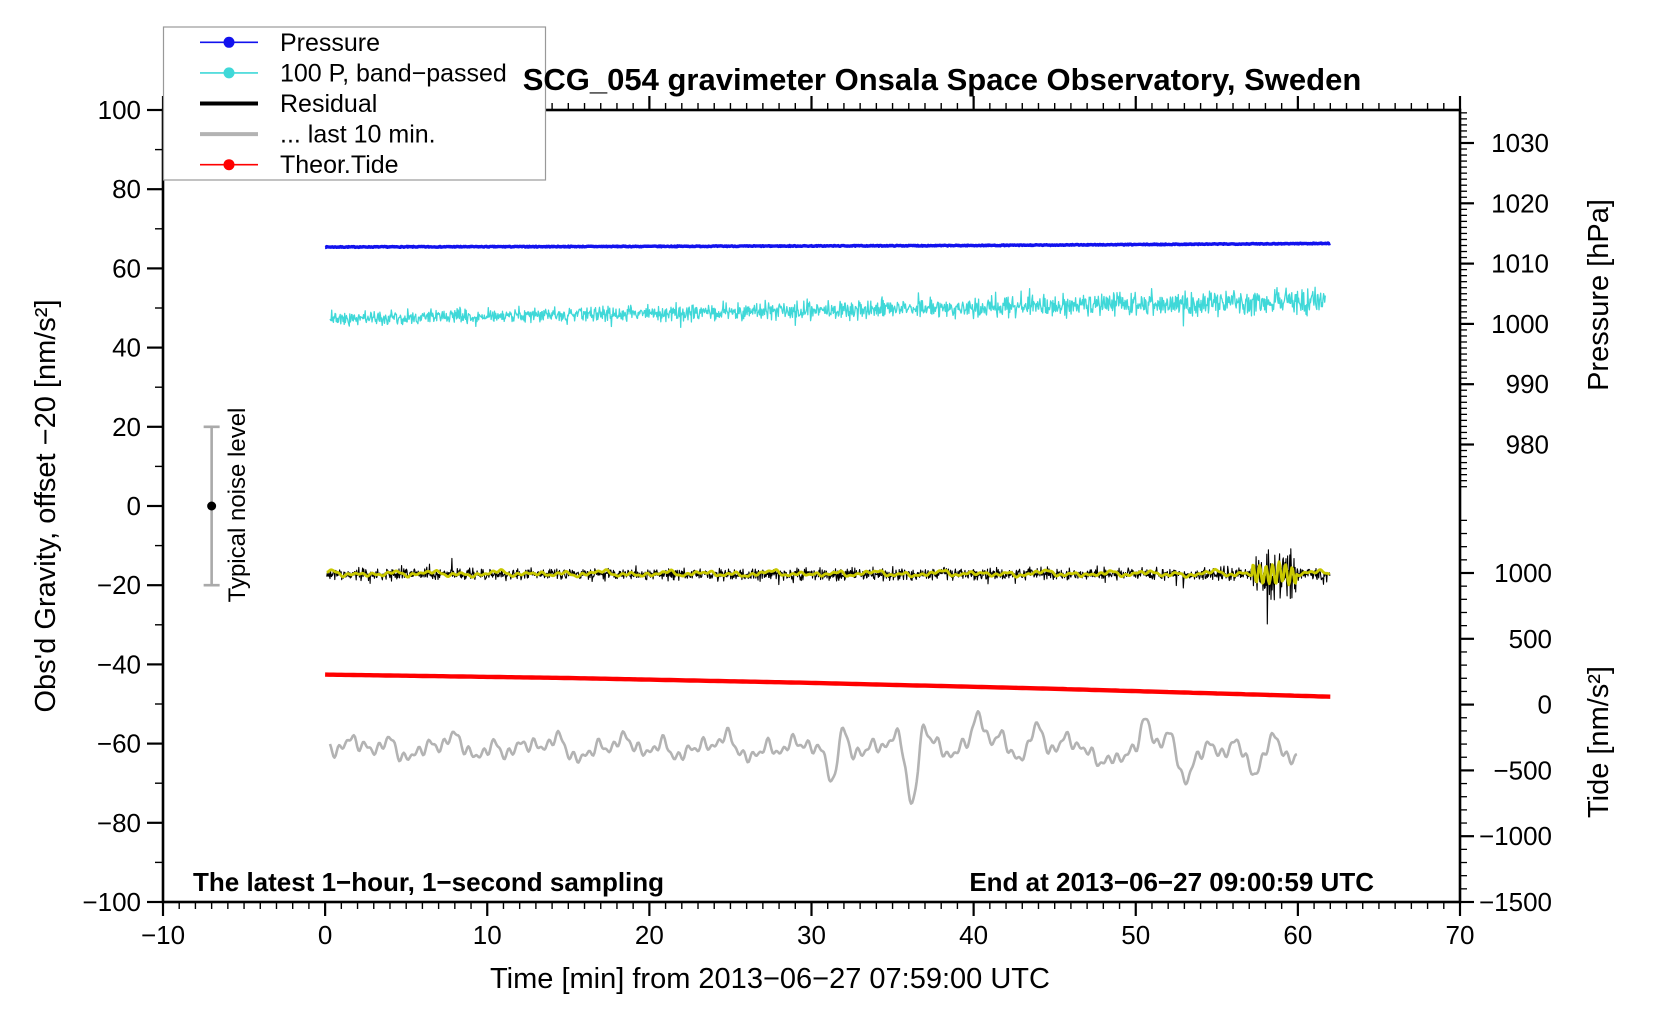  Describe the element at coordinates (1599, 742) in the screenshot. I see `tide-axis-title: Tide [nm/s²]` at that location.